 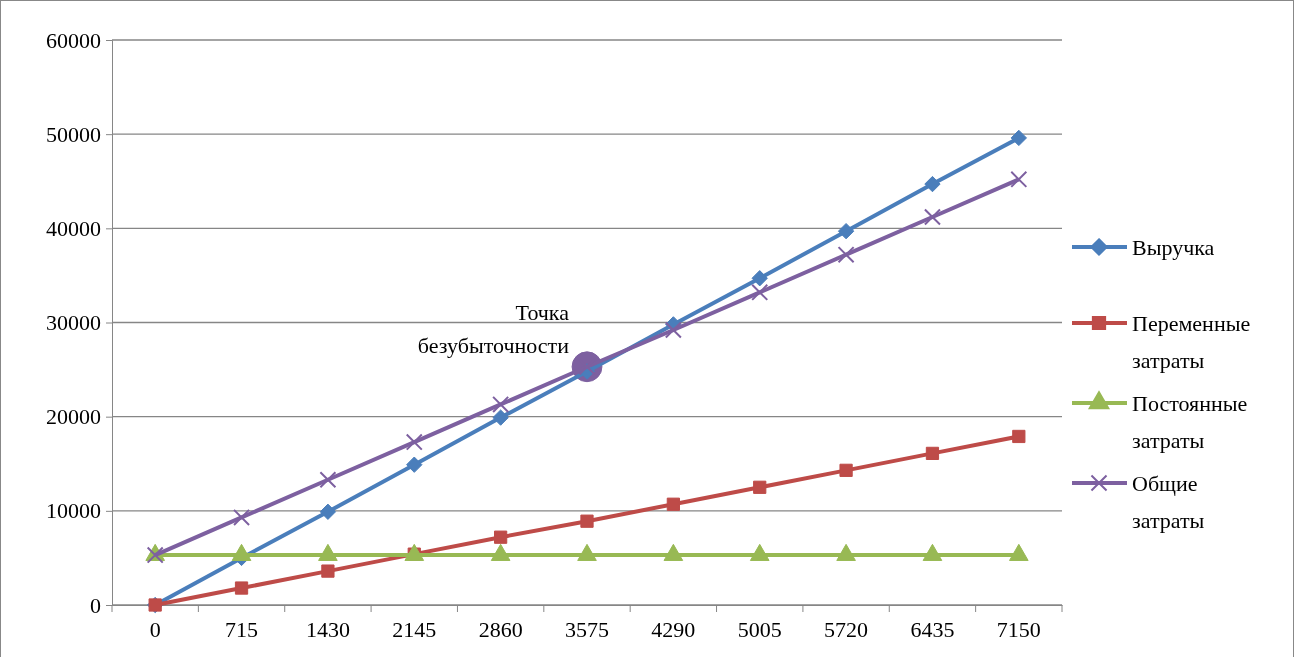 I want to click on y-tick-label: 30000, so click(x=73, y=323).